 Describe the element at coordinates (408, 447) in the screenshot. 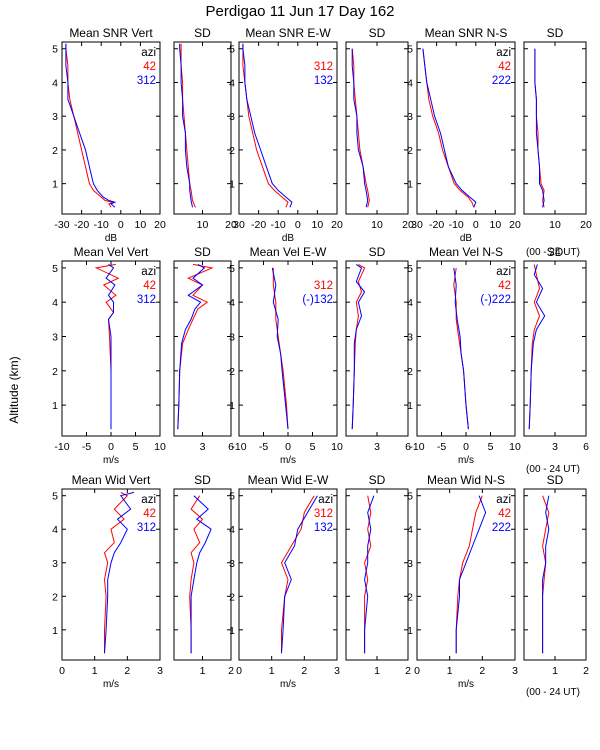

I see `x-tick-label: 6` at that location.